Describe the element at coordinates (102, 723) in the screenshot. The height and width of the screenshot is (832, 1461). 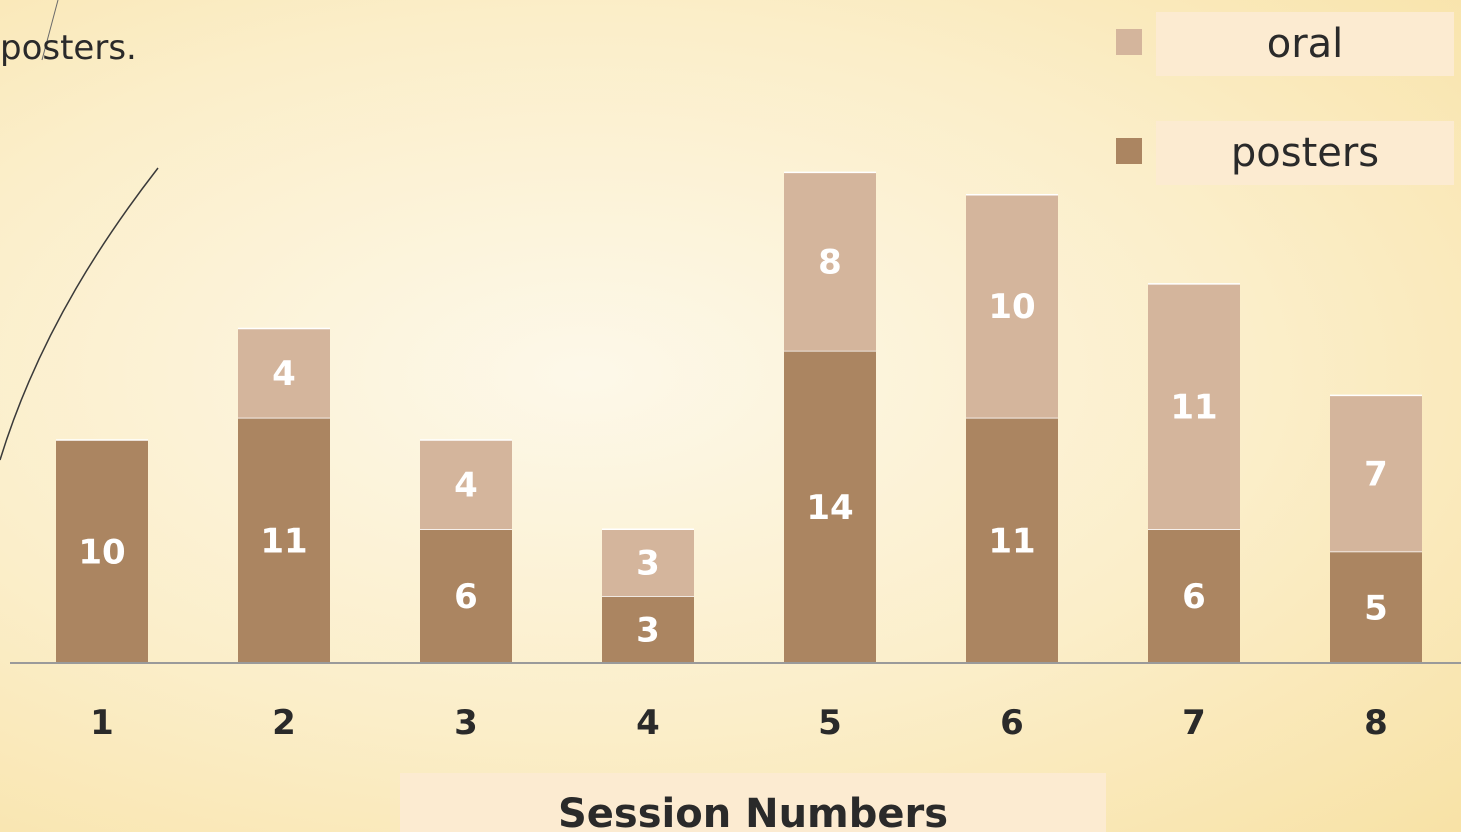
I see `x-tick-label-1: 1` at that location.